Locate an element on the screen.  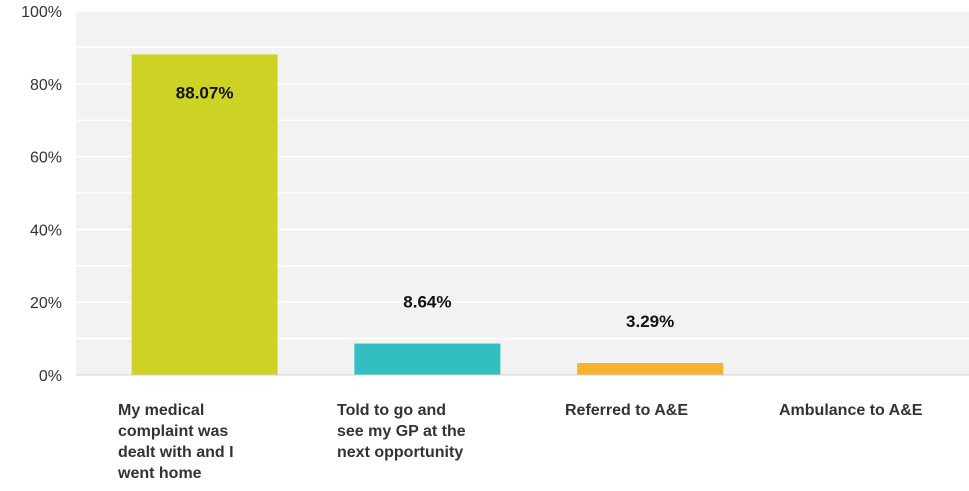
data-label: 3.29% is located at coordinates (650, 321).